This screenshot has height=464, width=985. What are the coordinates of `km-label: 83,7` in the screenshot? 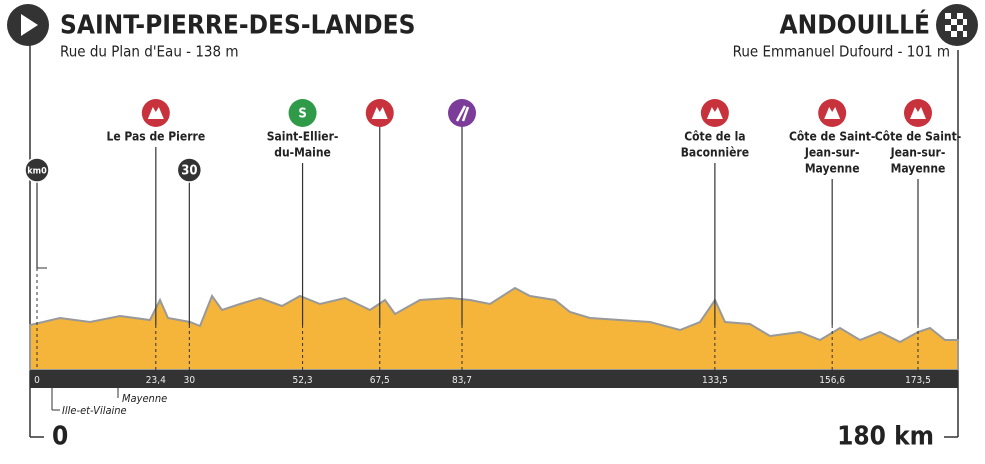 It's located at (462, 380).